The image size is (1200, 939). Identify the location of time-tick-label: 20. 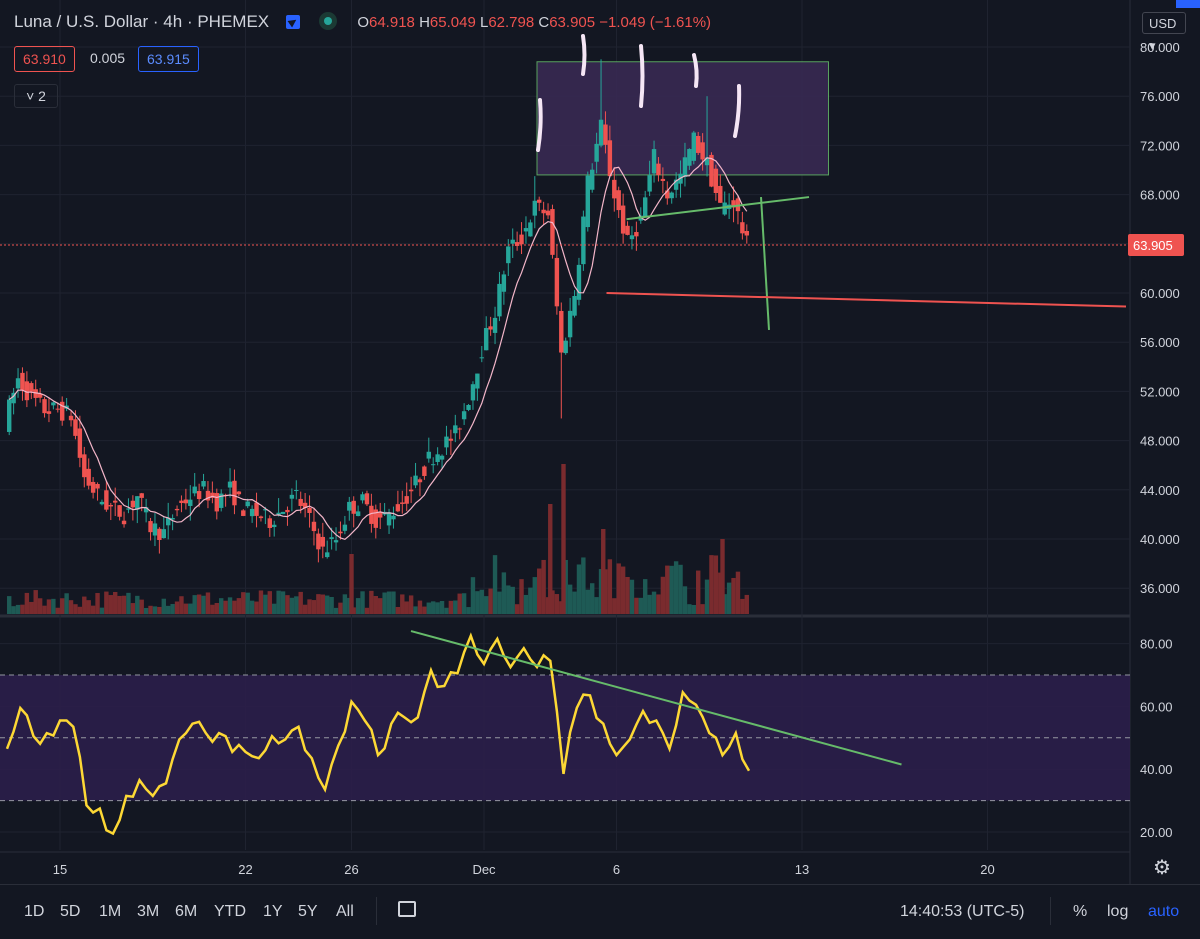
(987, 869).